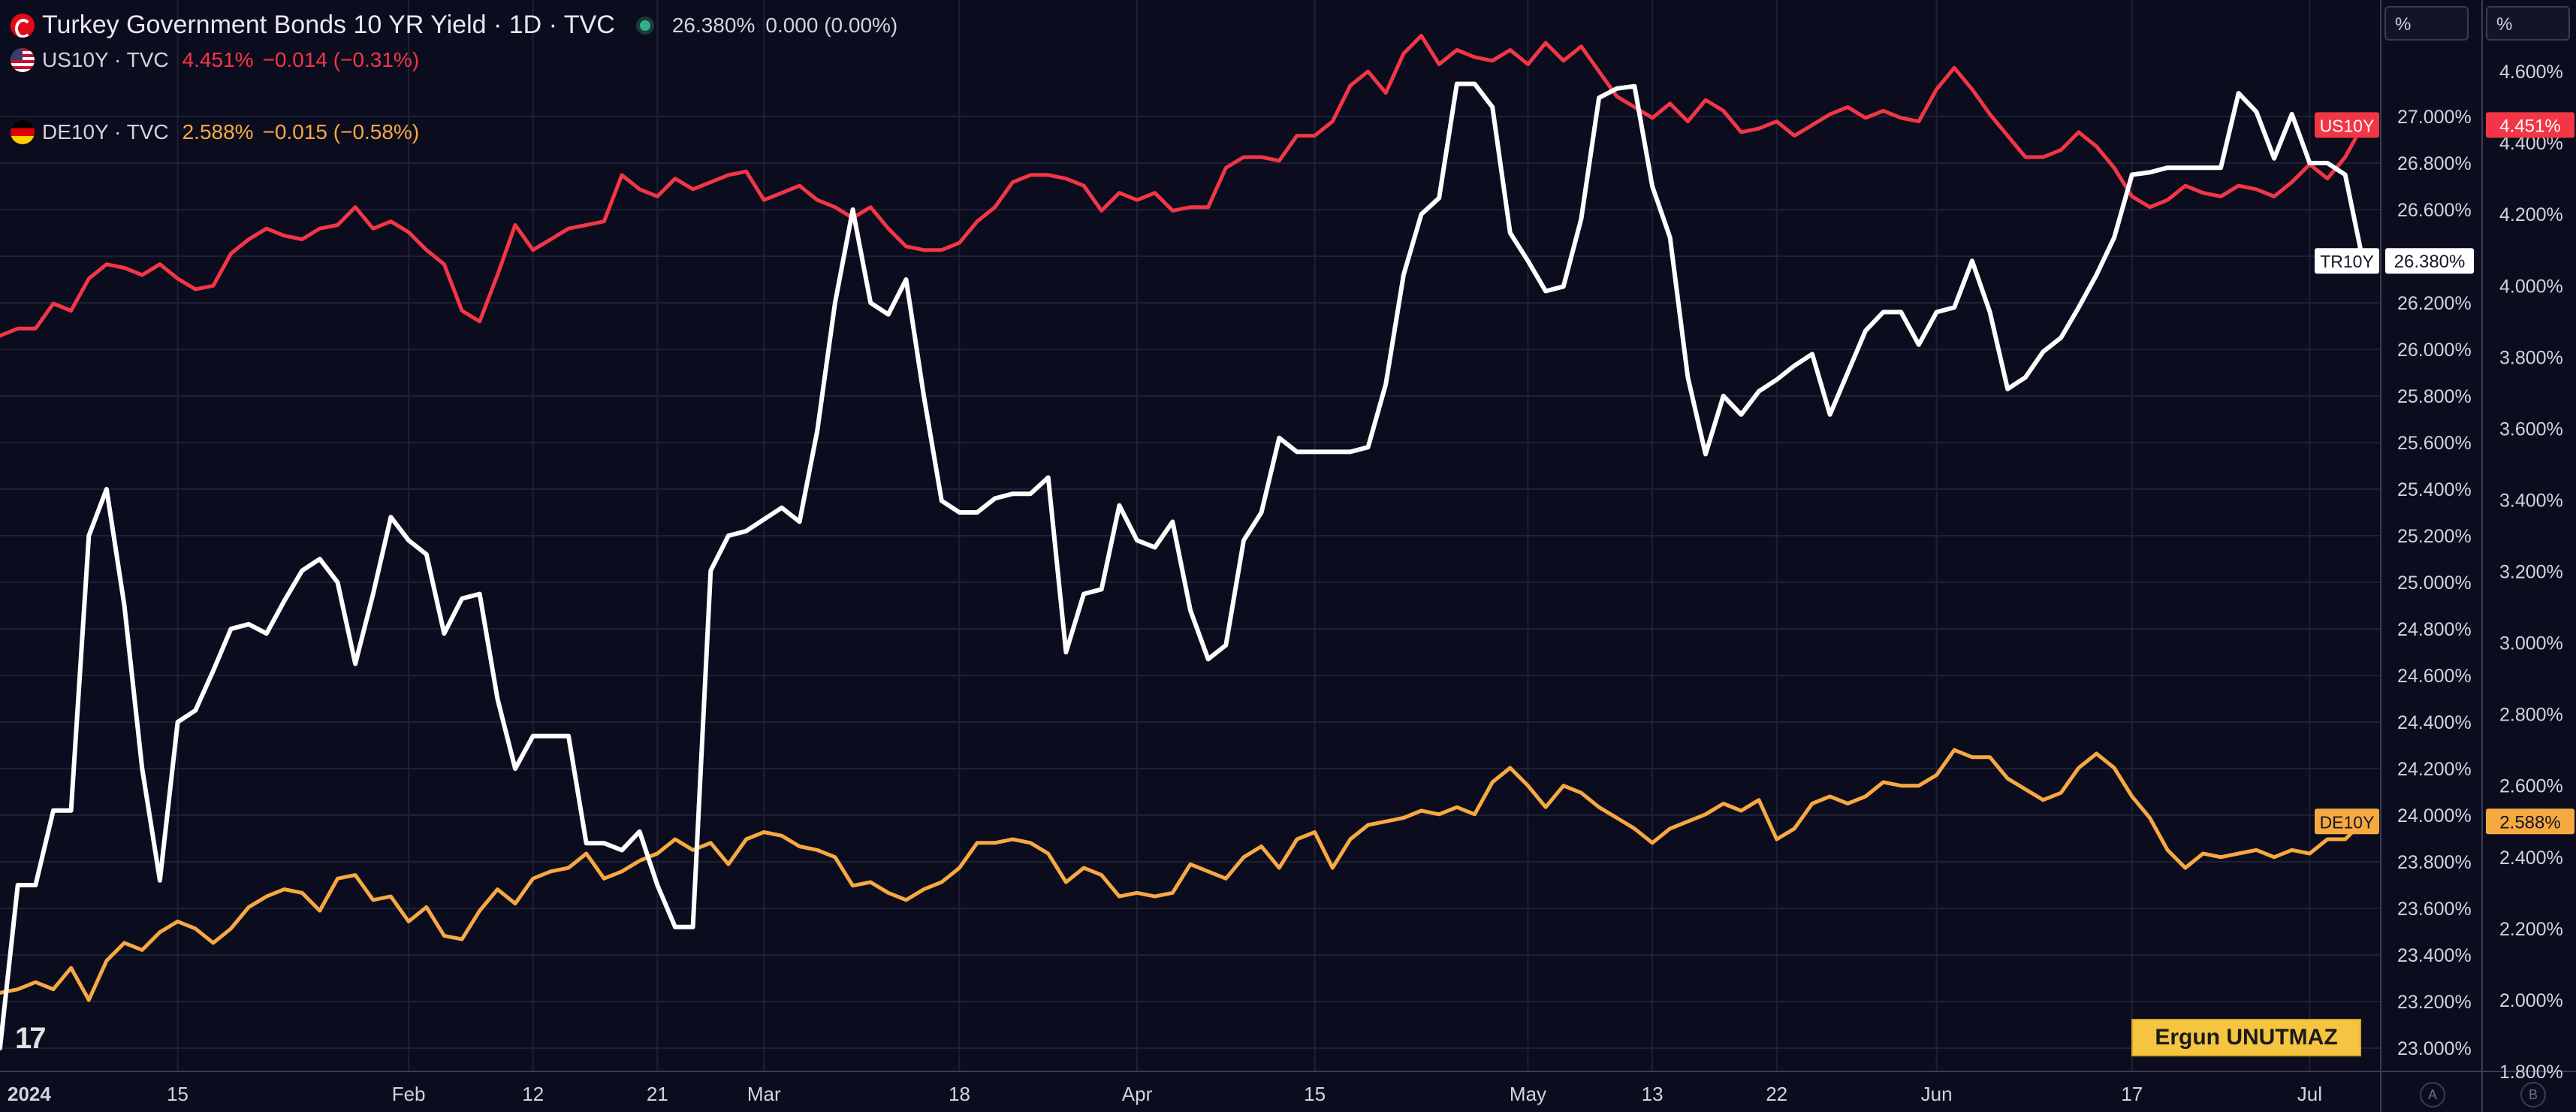  I want to click on right-axis-tick-label: 3.000%, so click(2531, 643).